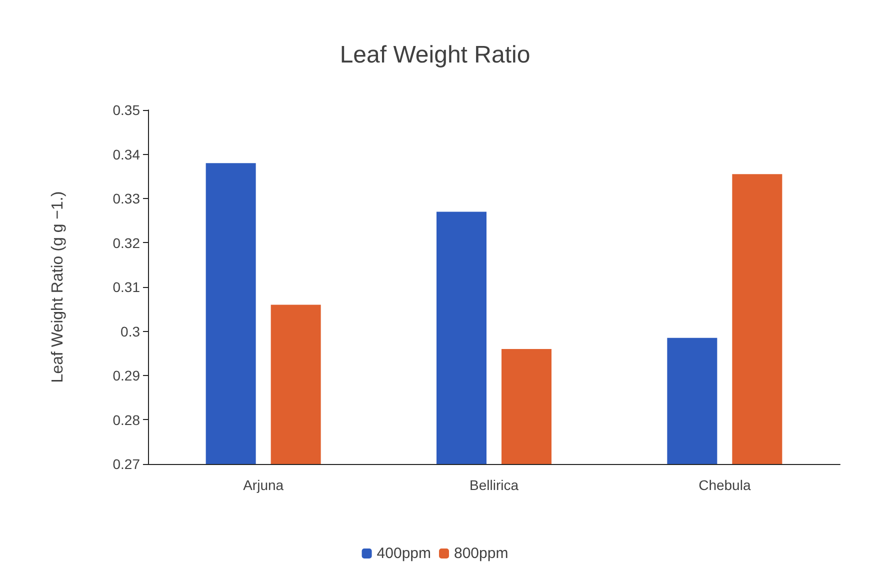  Describe the element at coordinates (435, 55) in the screenshot. I see `chart-title: Leaf Weight Ratio` at that location.